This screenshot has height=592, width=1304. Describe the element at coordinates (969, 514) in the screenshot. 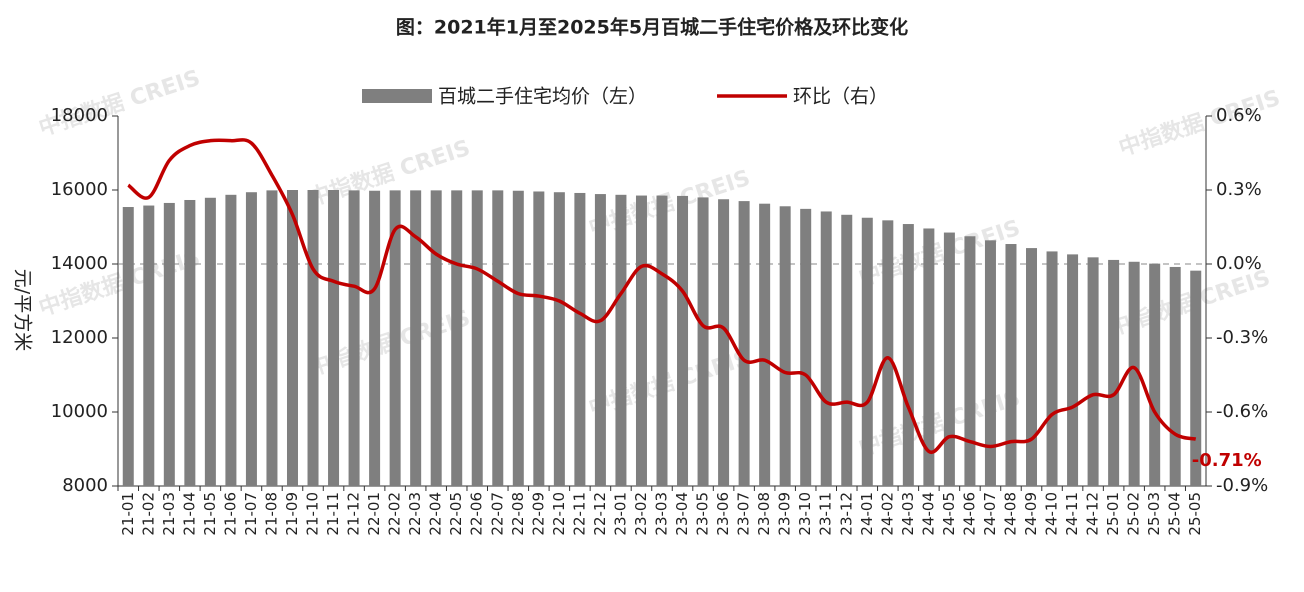

I see `x-tick-label: 24-06` at that location.